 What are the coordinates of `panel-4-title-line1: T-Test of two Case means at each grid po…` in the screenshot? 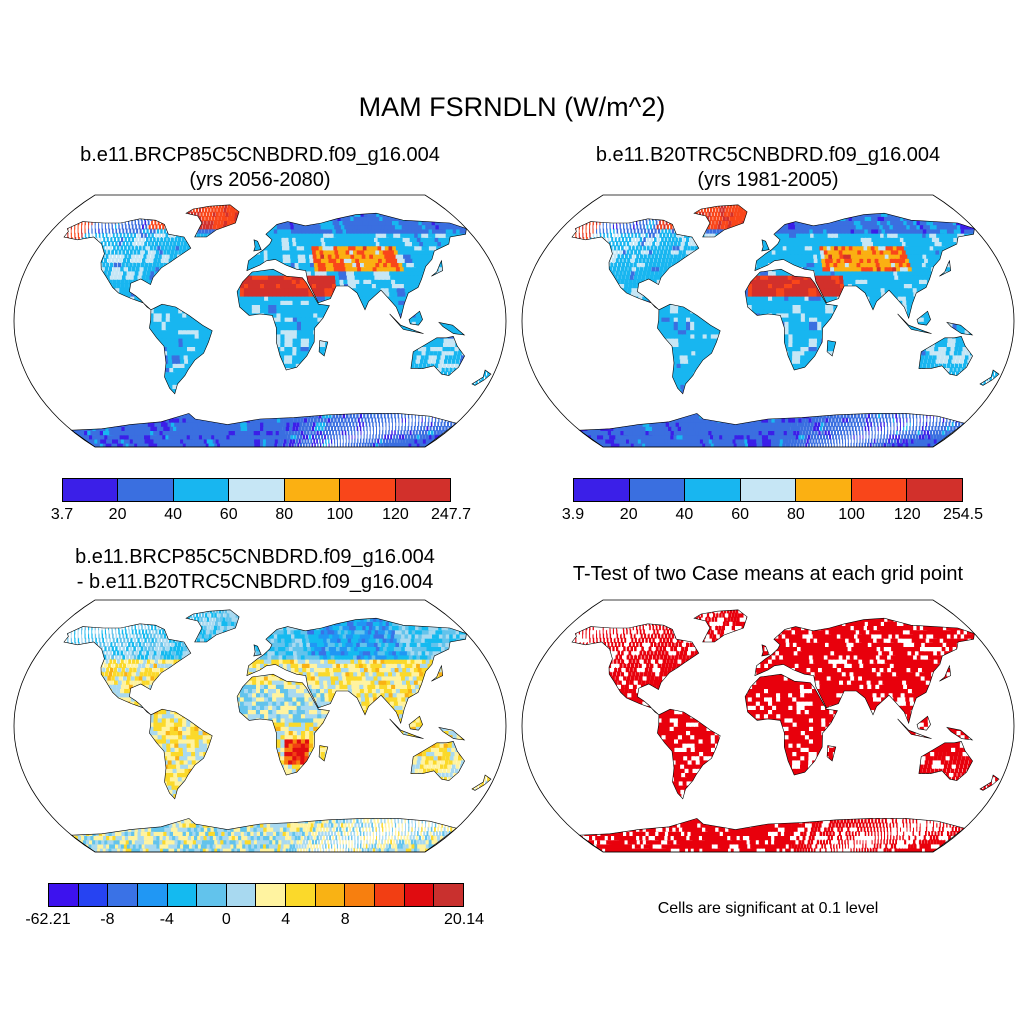 It's located at (768, 574).